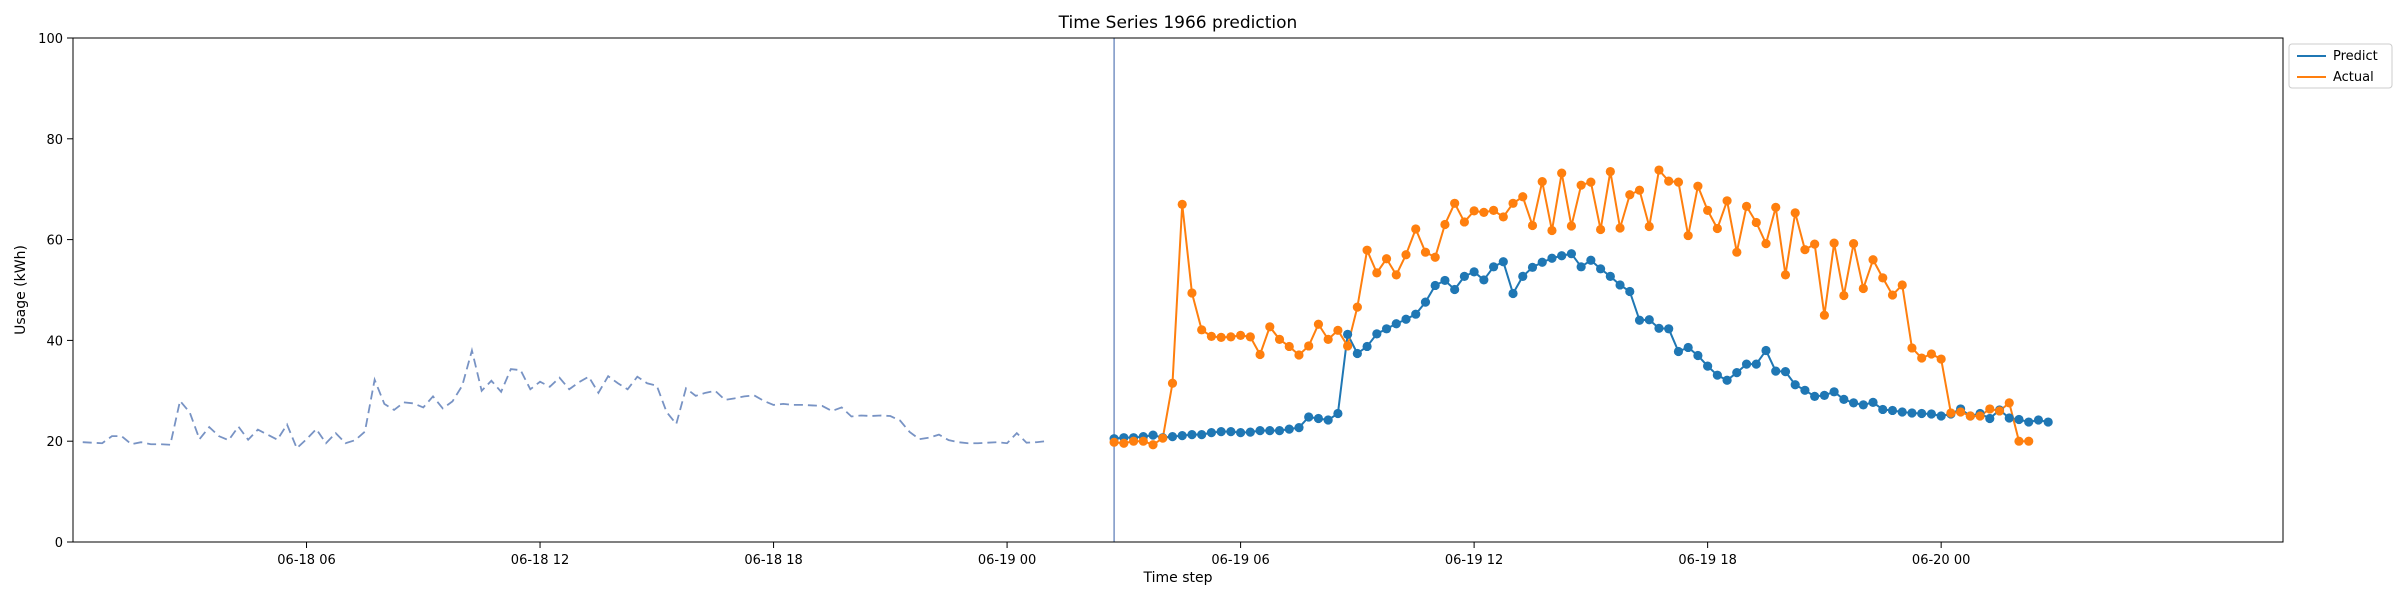 This screenshot has height=604, width=2400. Describe the element at coordinates (540, 560) in the screenshot. I see `x-tick-label: 06-18 12` at that location.